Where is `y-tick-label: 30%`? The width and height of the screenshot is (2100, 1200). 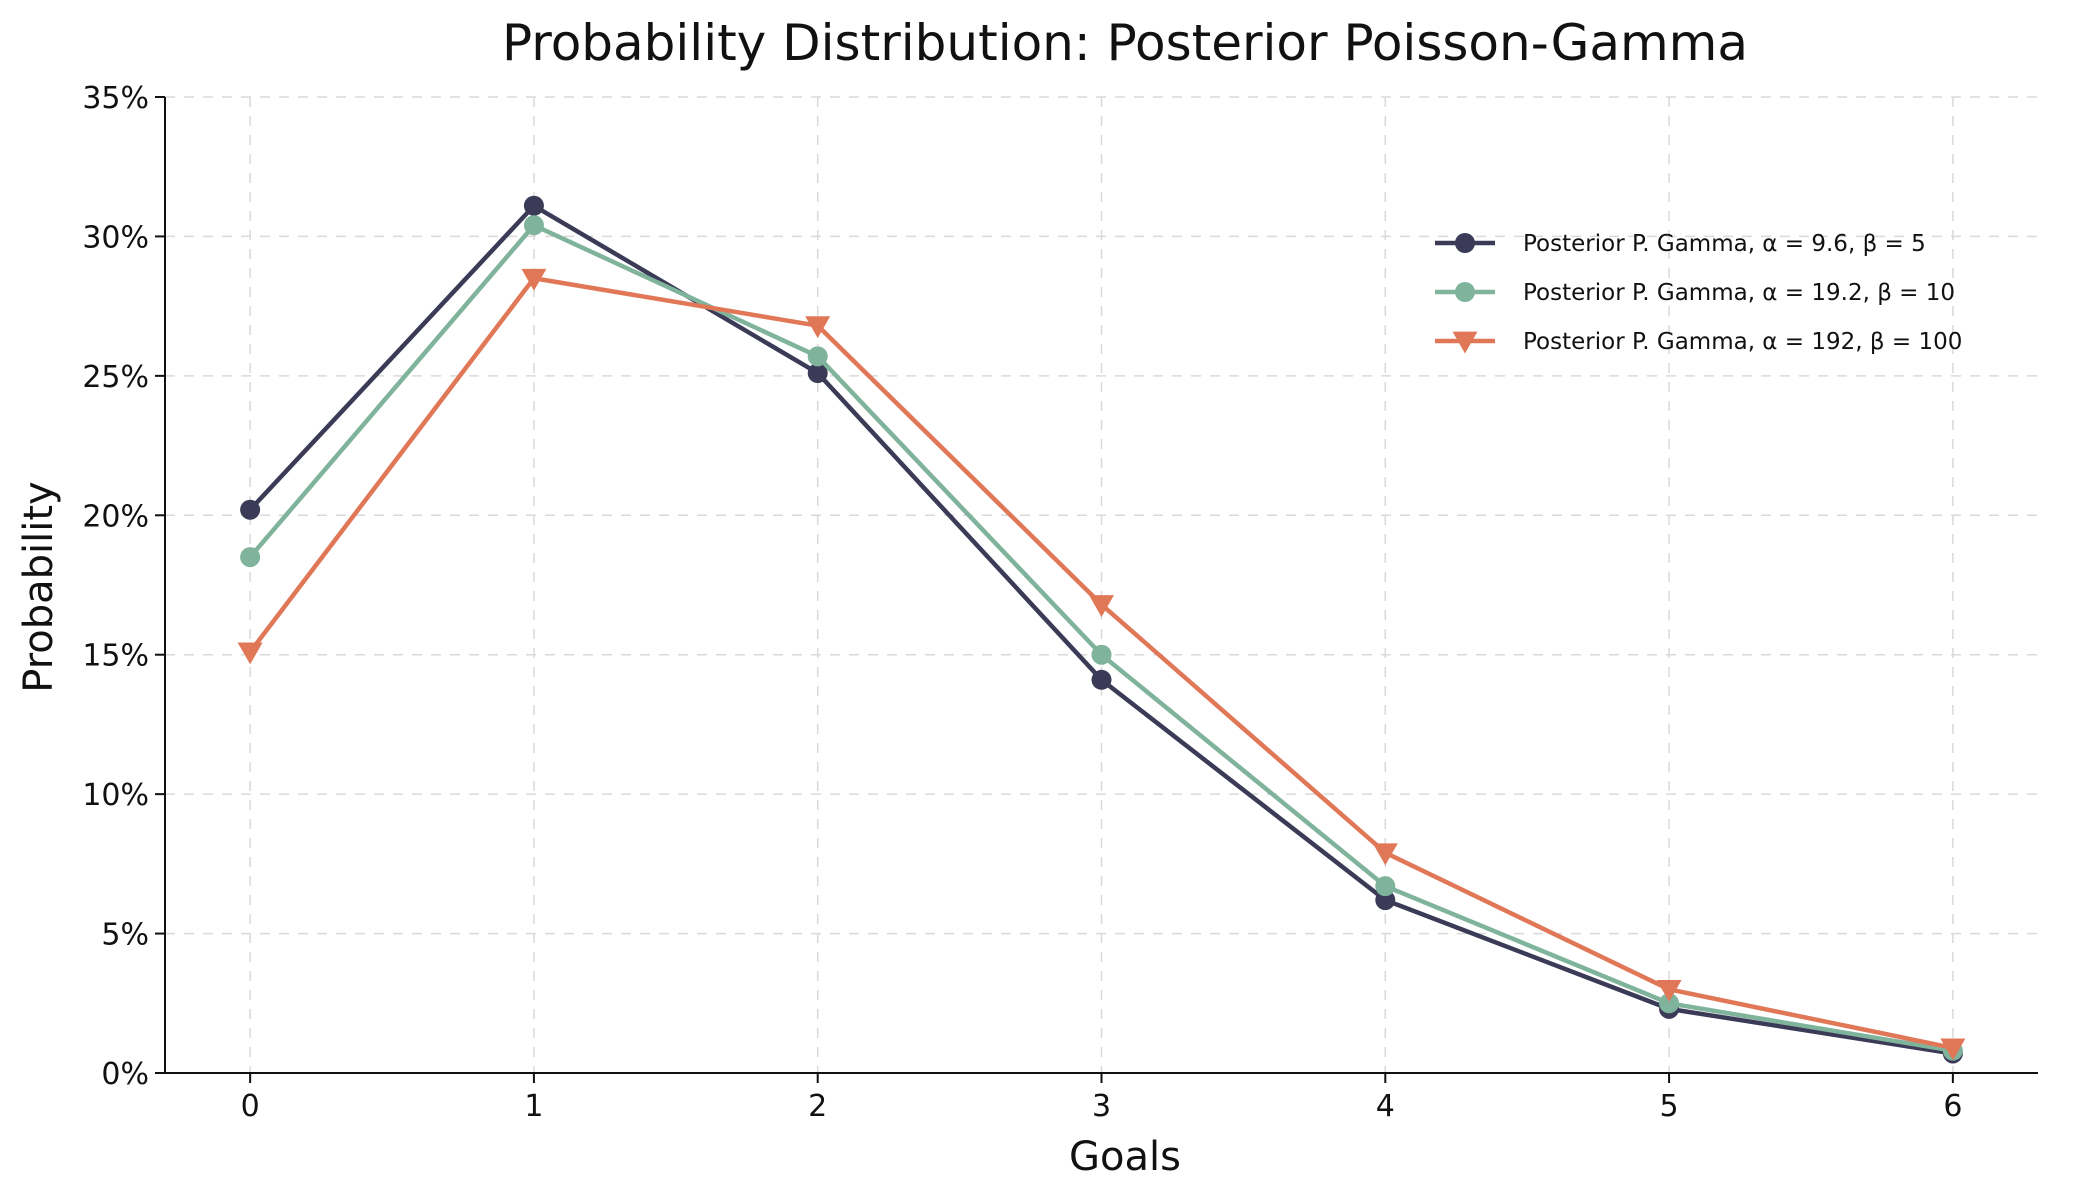 y-tick-label: 30% is located at coordinates (115, 237).